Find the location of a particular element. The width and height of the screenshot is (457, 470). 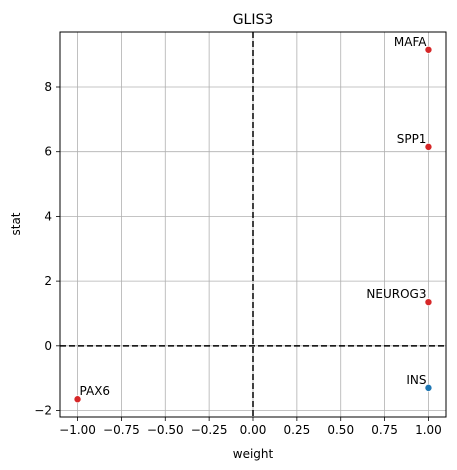

point-label: SPP1 is located at coordinates (412, 139).